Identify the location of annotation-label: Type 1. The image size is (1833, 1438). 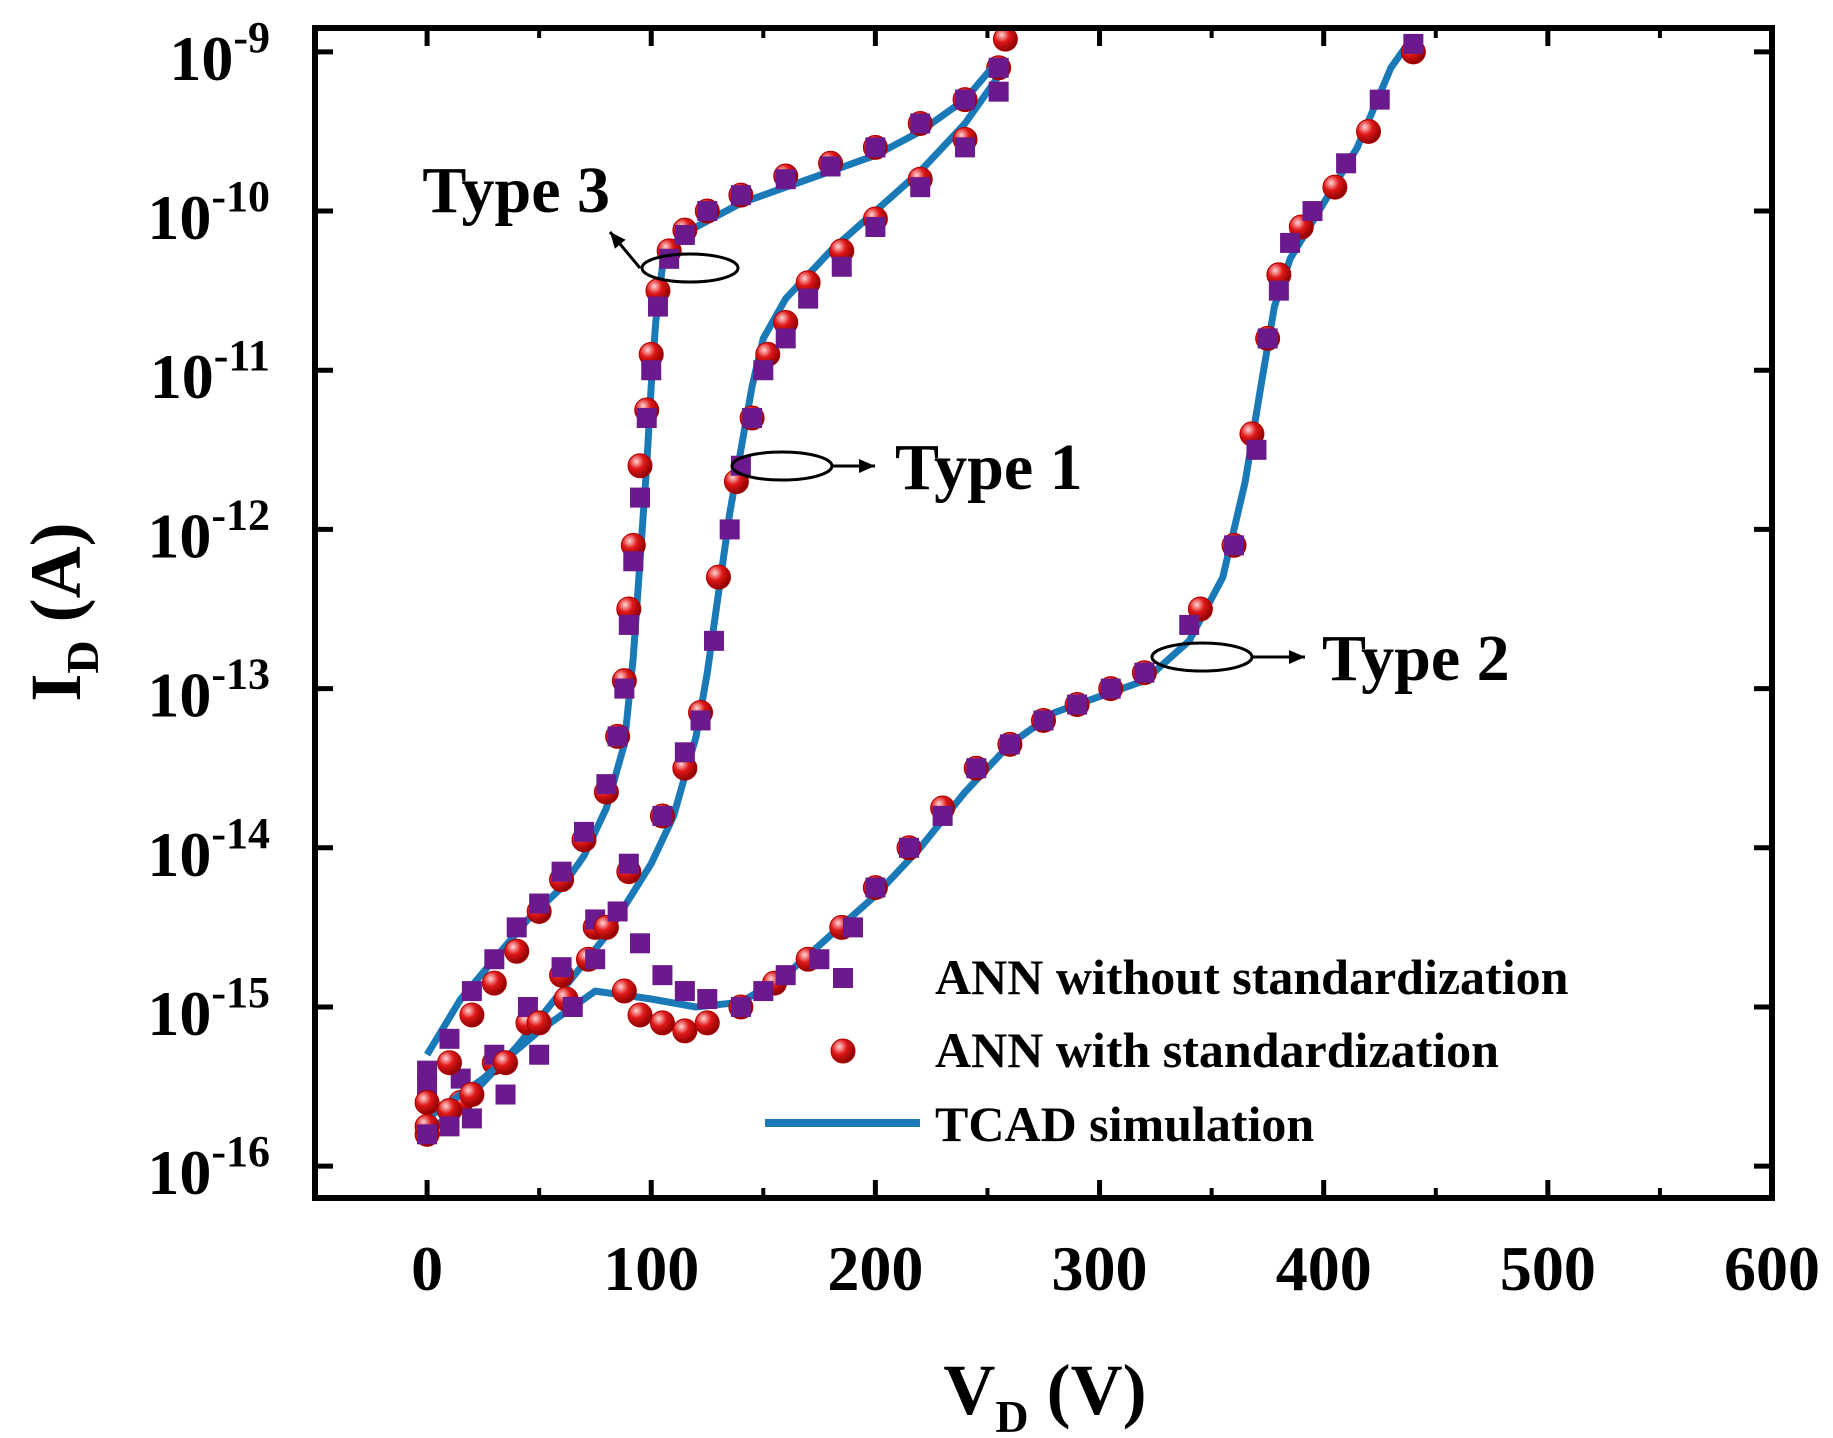
(989, 467).